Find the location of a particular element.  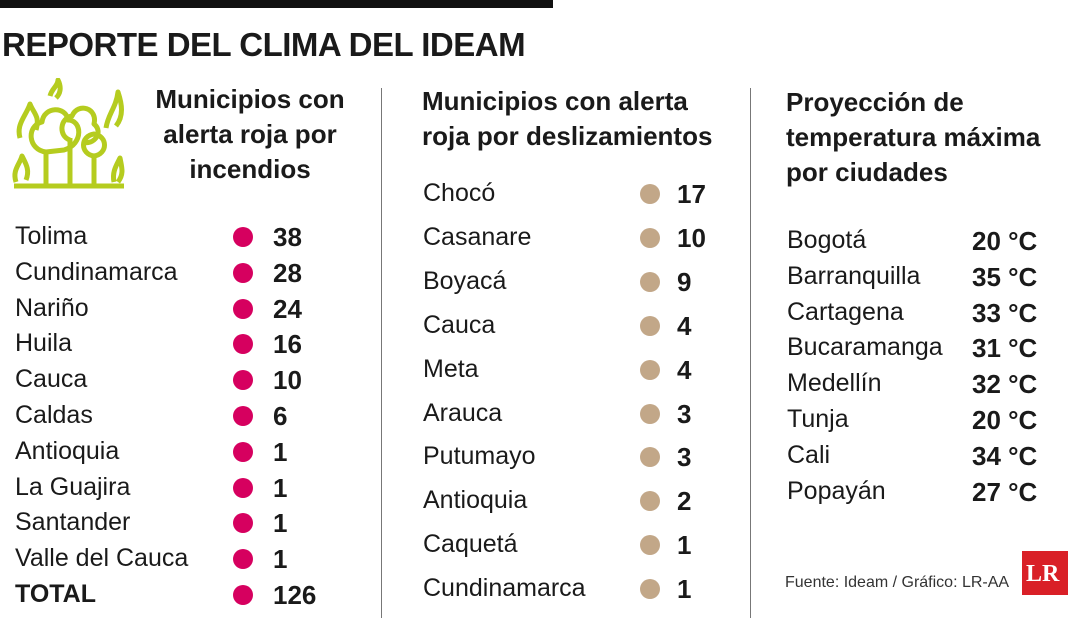

row-label: Tolima is located at coordinates (51, 236).